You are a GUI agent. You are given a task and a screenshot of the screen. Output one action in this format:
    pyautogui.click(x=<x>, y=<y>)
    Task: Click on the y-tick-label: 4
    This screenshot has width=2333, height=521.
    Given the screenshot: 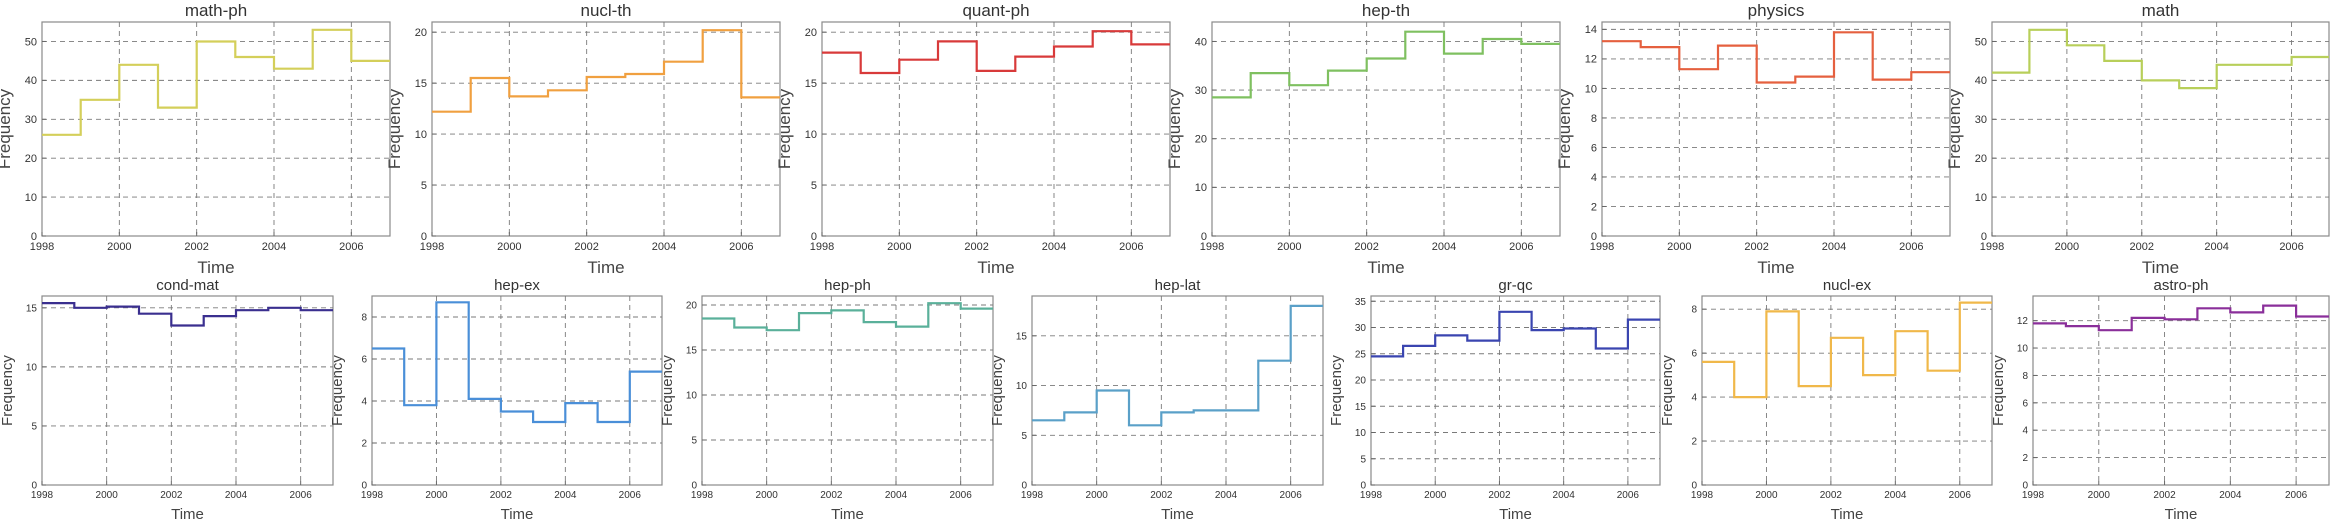 What is the action you would take?
    pyautogui.click(x=364, y=402)
    